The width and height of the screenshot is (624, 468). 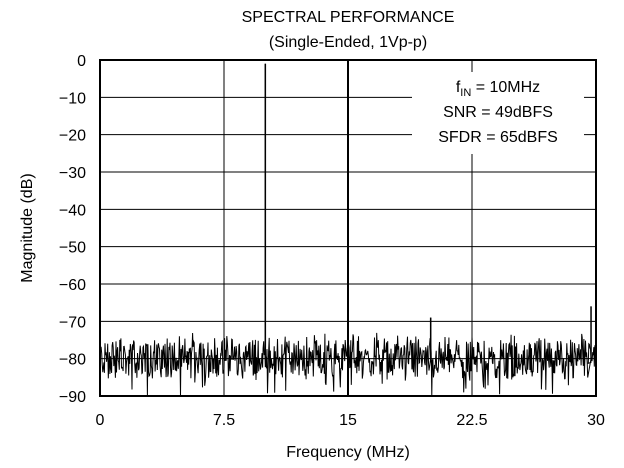 I want to click on y-tick-label: −70, so click(x=72, y=322).